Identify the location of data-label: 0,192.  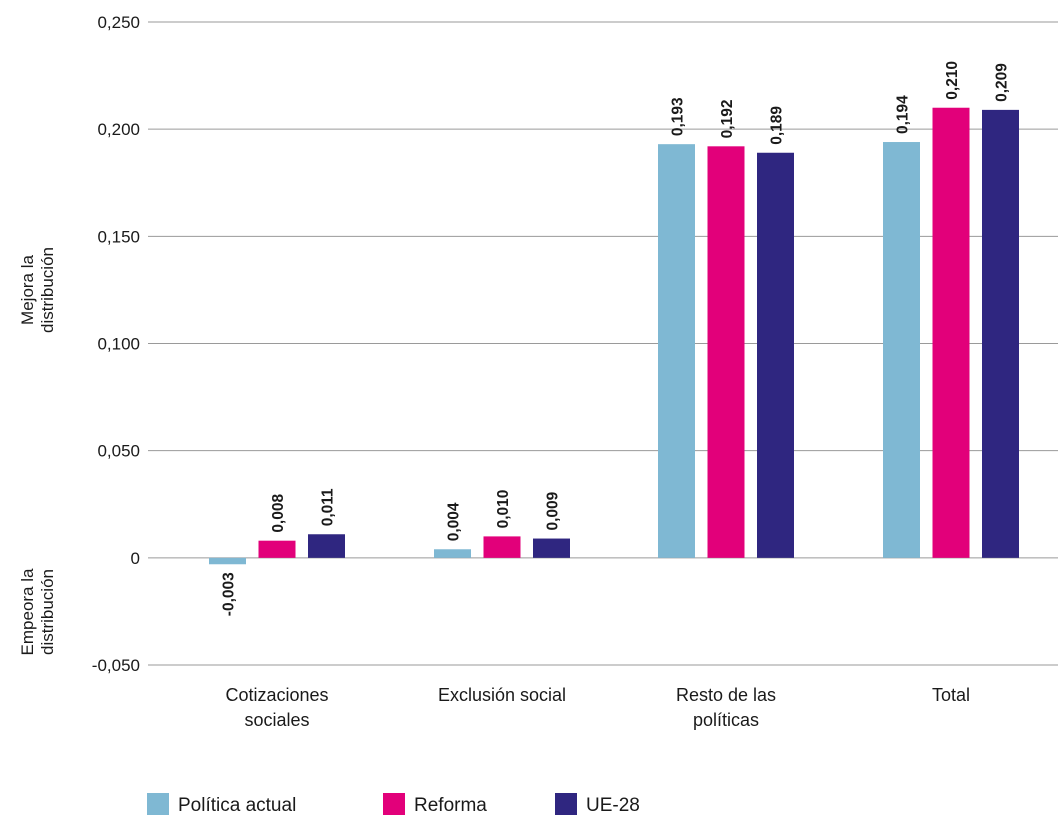
(727, 119).